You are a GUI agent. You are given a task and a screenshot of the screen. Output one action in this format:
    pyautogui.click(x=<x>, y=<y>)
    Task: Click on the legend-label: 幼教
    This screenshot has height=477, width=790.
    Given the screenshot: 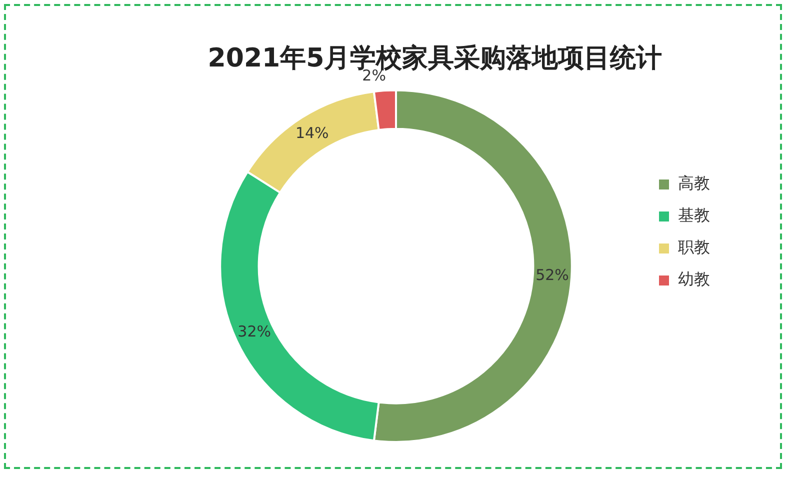 What is the action you would take?
    pyautogui.click(x=694, y=279)
    